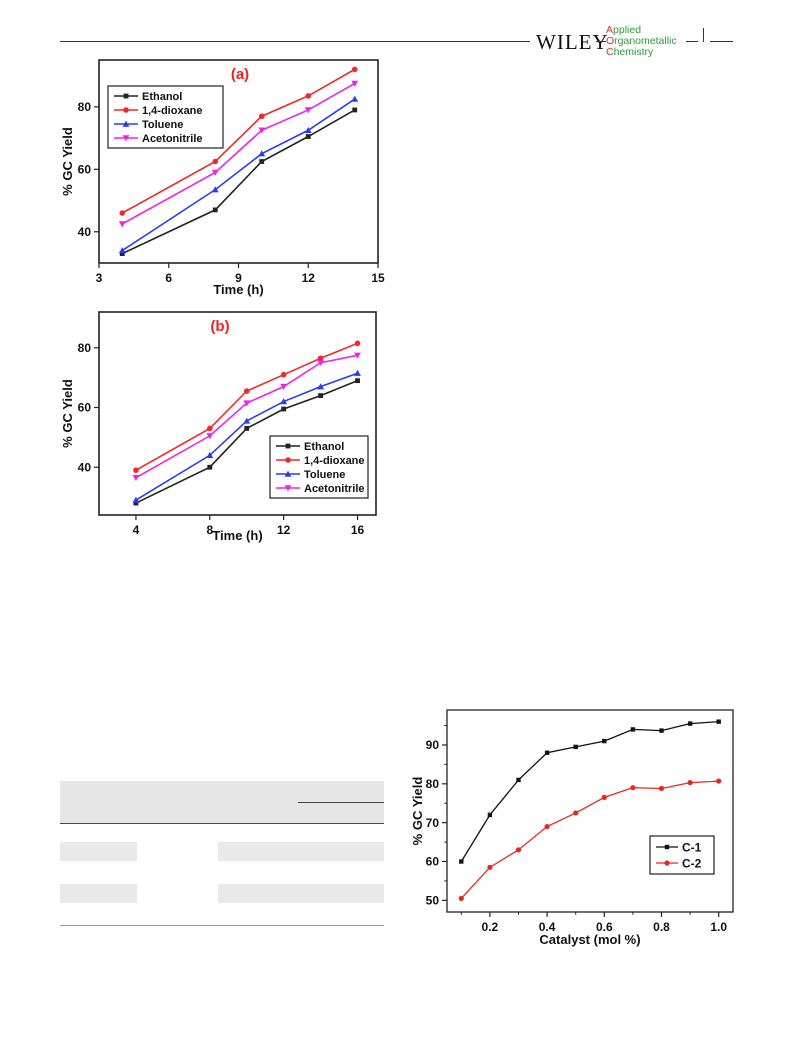 The image size is (793, 1043). I want to click on chart-title: (a), so click(240, 74).